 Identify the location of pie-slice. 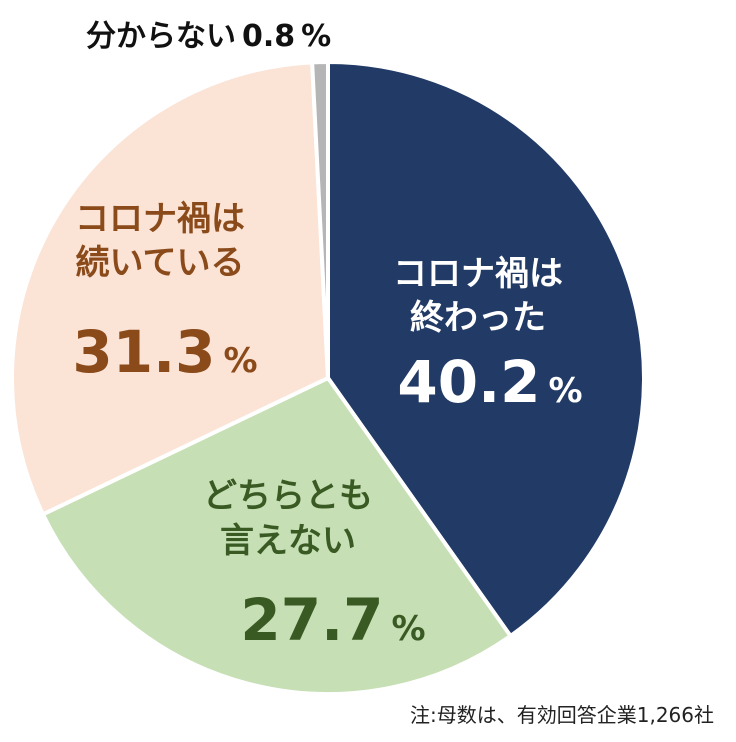
(320, 220).